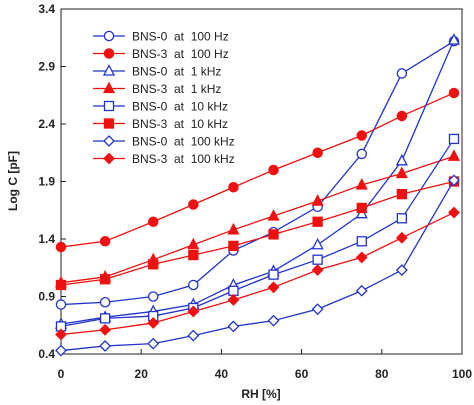 This screenshot has height=405, width=474. What do you see at coordinates (302, 374) in the screenshot?
I see `x-tick-label: 60` at bounding box center [302, 374].